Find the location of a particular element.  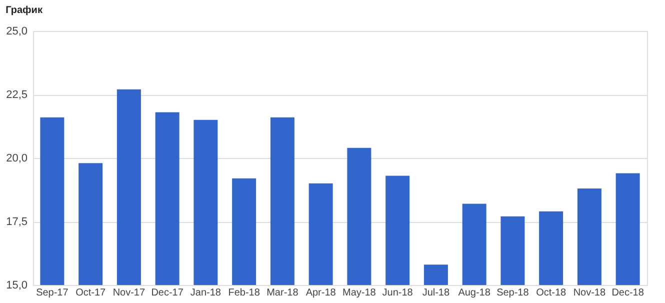

x-tick-label: Nov-17 is located at coordinates (129, 293).